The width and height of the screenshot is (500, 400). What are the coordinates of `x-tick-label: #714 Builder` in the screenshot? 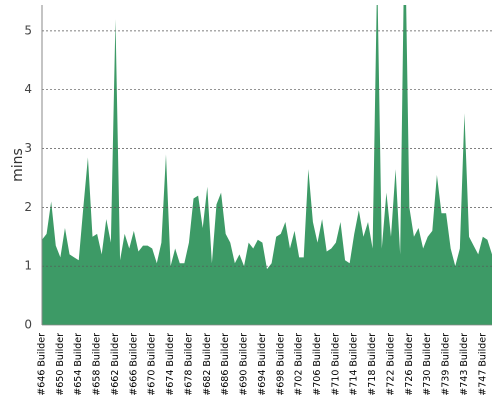 It's located at (354, 364).